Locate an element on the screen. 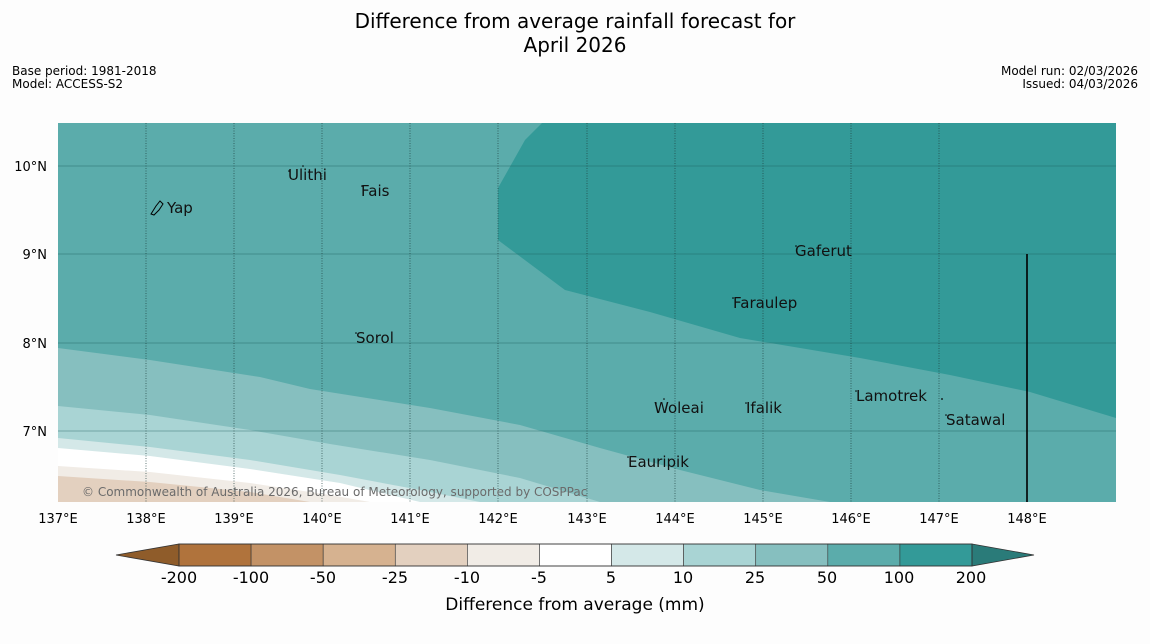  place-yap: Yap is located at coordinates (179, 208).